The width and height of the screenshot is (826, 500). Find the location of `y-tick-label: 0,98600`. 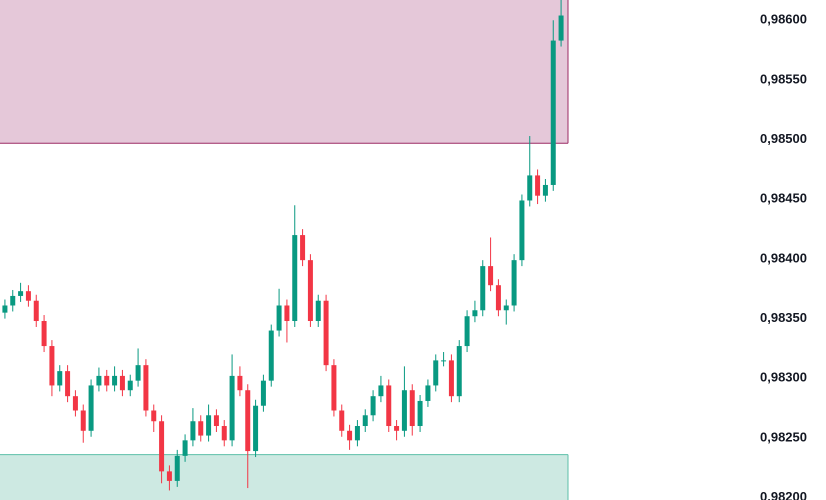

y-tick-label: 0,98600 is located at coordinates (783, 19).